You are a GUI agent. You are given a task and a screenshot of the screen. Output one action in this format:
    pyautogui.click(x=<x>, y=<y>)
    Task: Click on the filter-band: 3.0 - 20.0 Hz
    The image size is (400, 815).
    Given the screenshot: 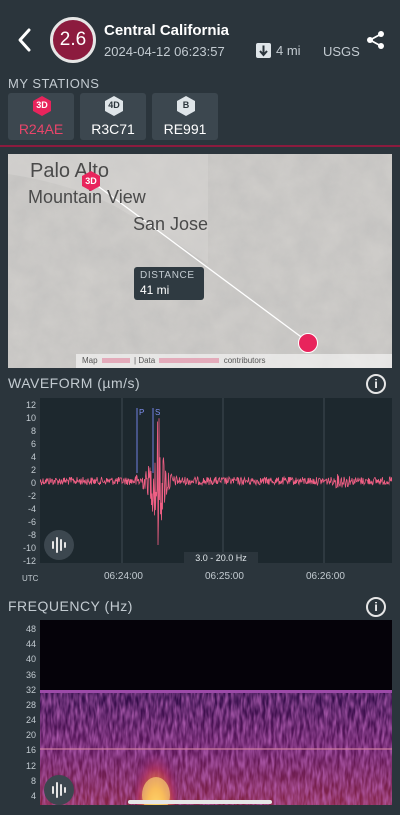 What is the action you would take?
    pyautogui.click(x=221, y=558)
    